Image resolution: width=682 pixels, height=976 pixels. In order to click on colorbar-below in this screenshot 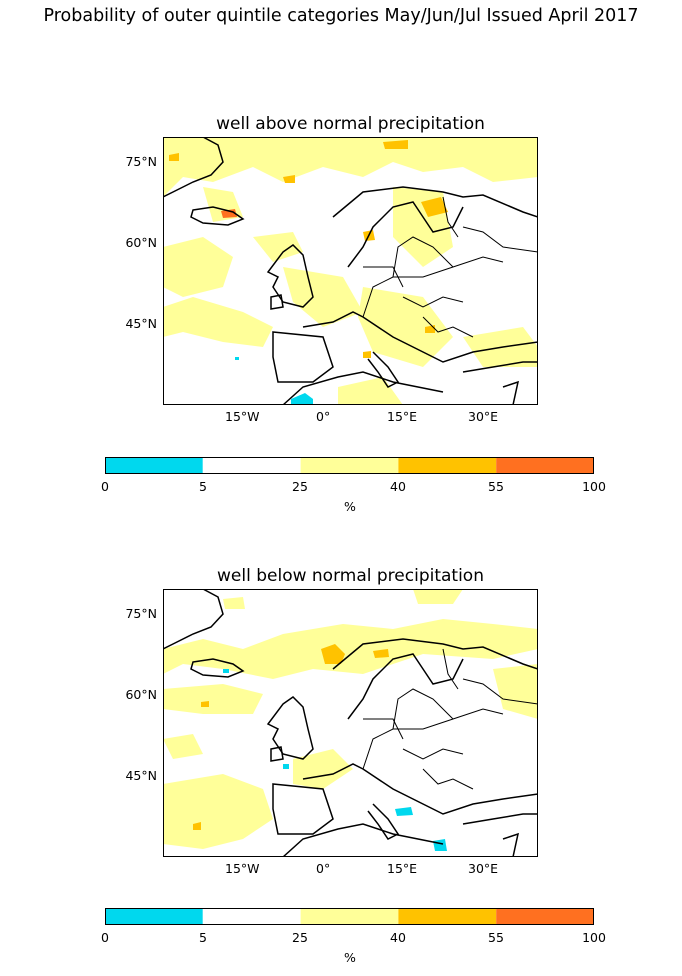, I will do `click(349, 916)`.